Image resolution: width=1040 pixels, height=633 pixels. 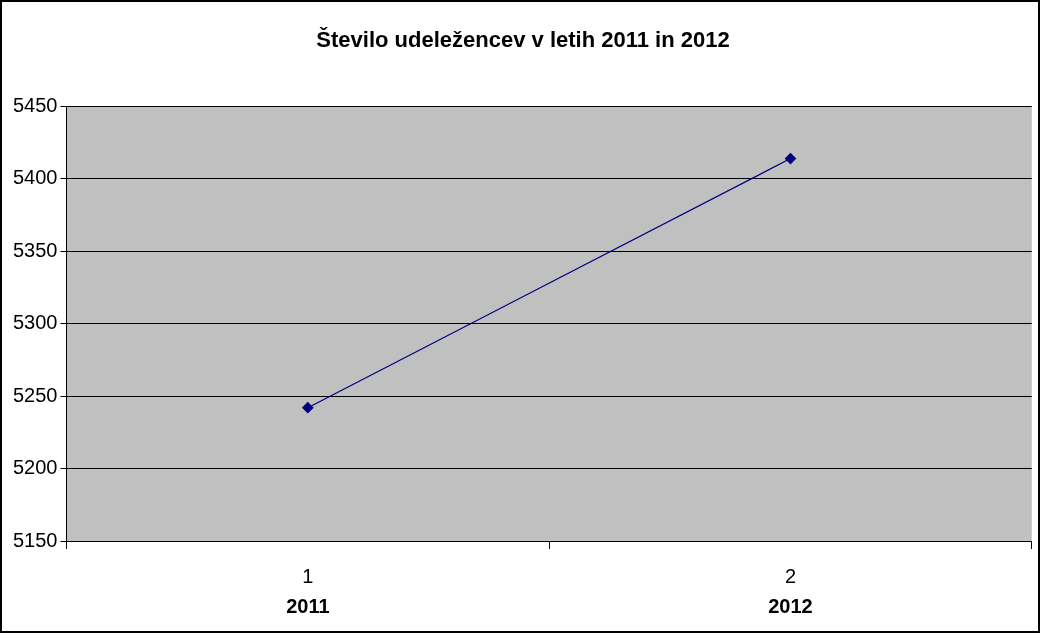 What do you see at coordinates (790, 575) in the screenshot?
I see `x-tick-label: 2` at bounding box center [790, 575].